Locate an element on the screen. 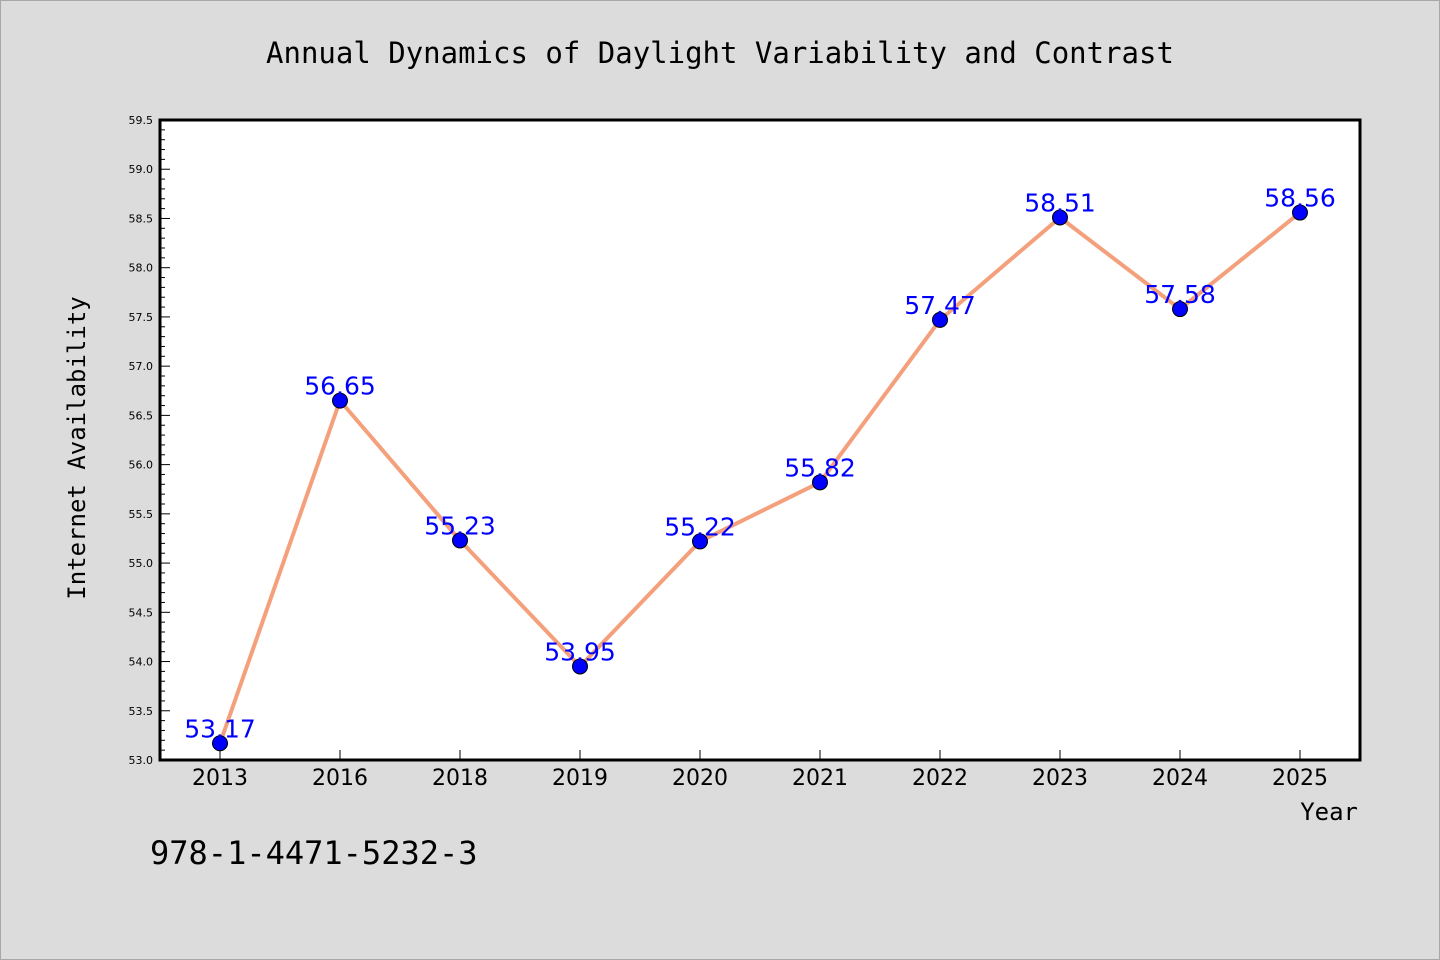 Image resolution: width=1440 pixels, height=960 pixels. x-tick-label: 2013 is located at coordinates (220, 778).